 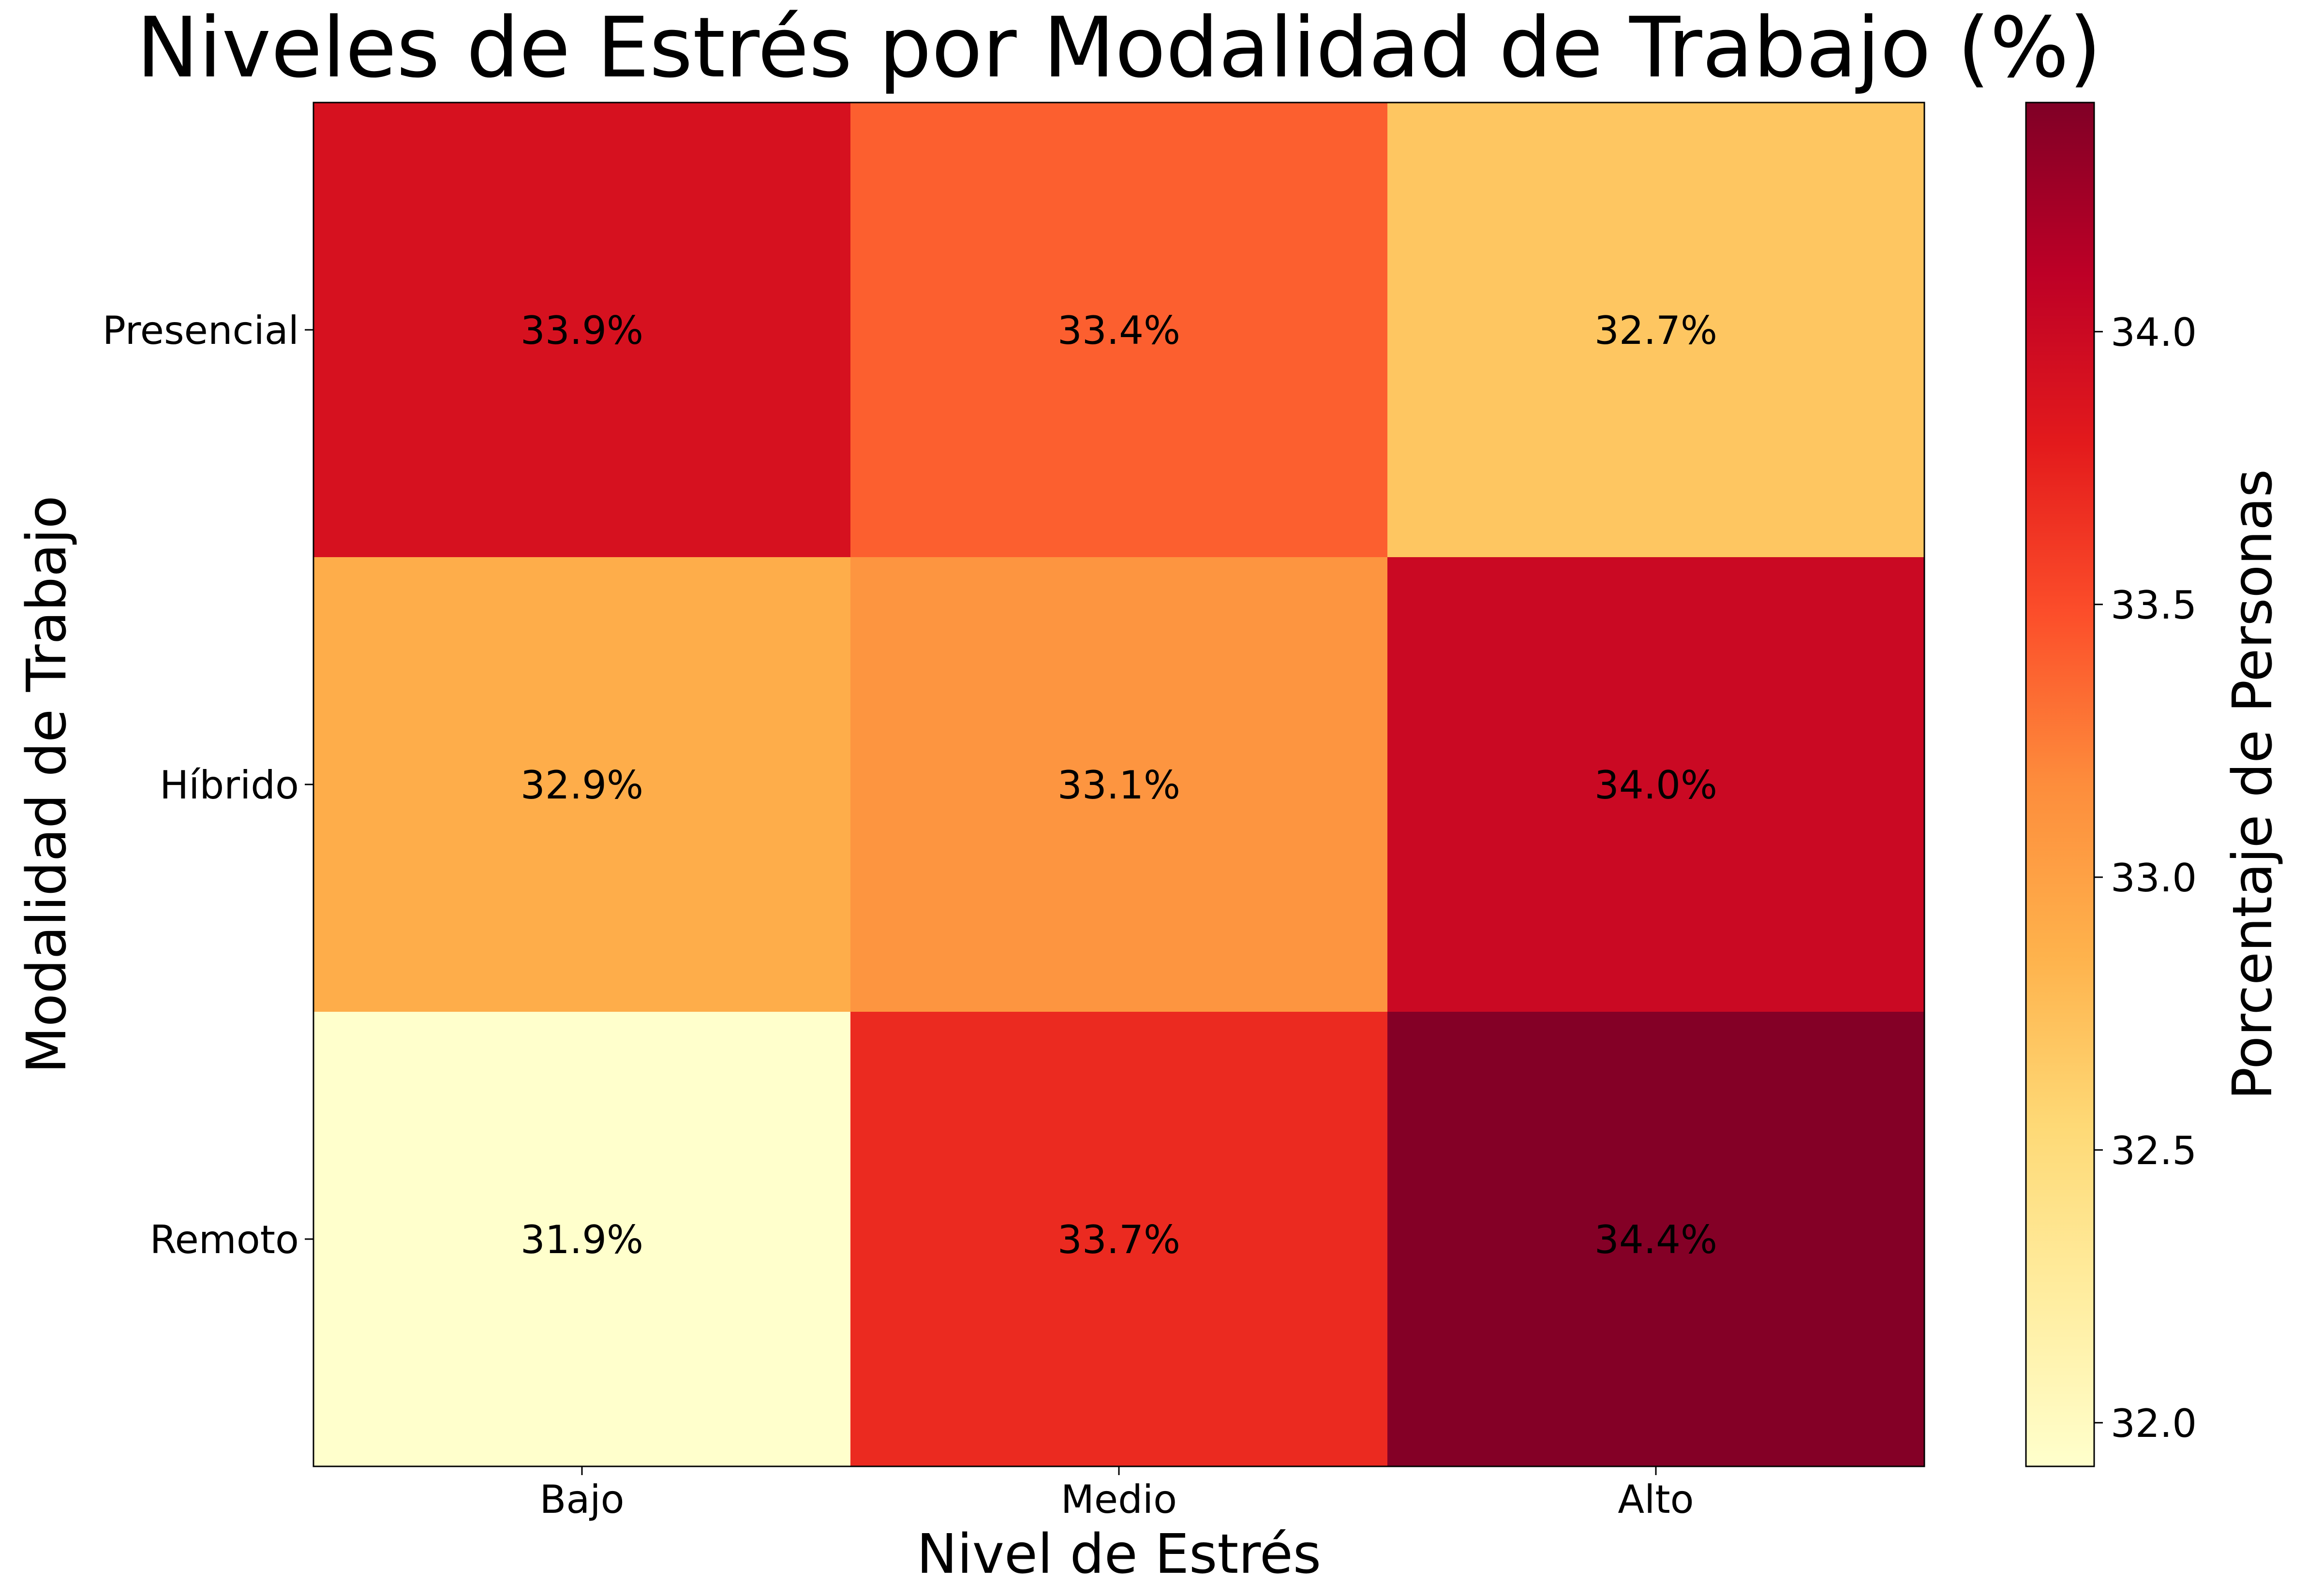 What do you see at coordinates (46, 784) in the screenshot?
I see `y-axis-label: Modalidad de Trabajo` at bounding box center [46, 784].